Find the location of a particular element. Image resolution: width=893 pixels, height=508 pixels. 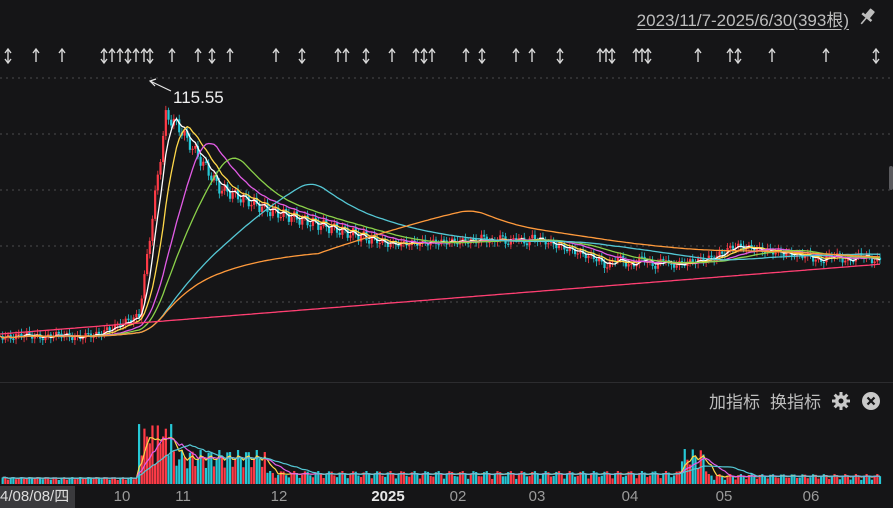

x-axis: 10 11 12 2025 02 03 04 05 06 is located at coordinates (446, 497).